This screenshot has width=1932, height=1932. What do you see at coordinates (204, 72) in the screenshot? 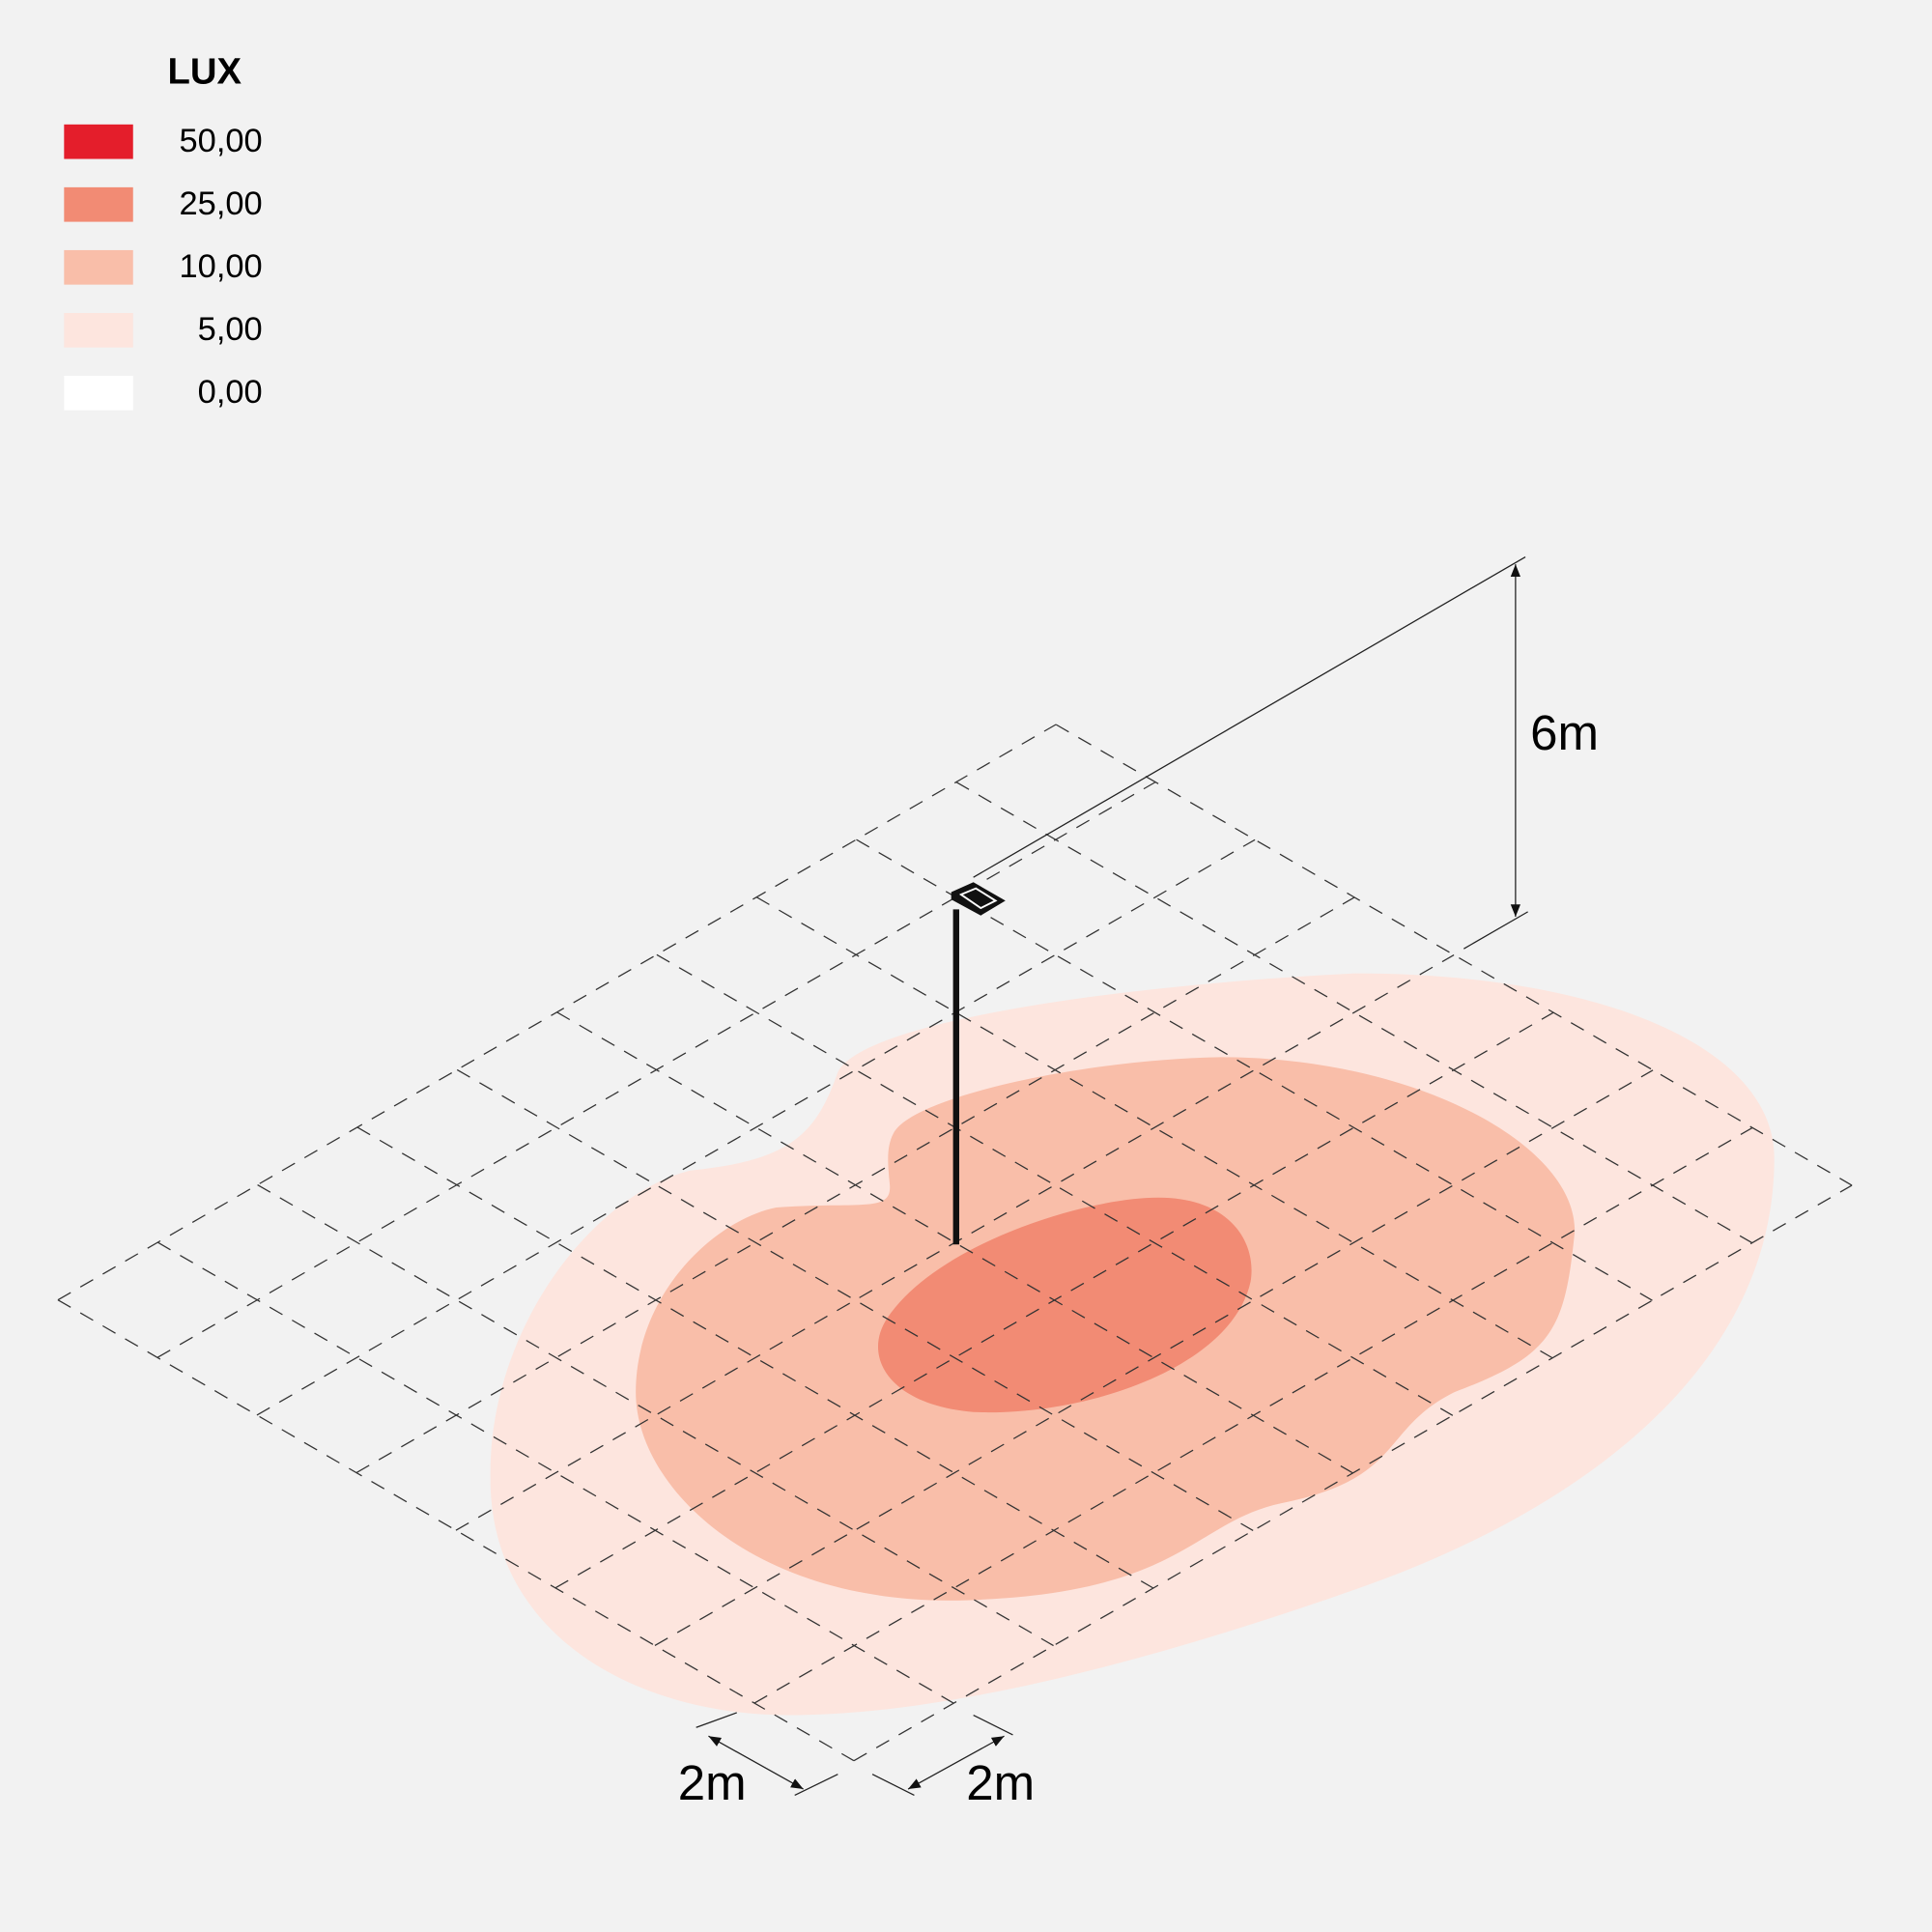
I see `legend-title: LUX` at bounding box center [204, 72].